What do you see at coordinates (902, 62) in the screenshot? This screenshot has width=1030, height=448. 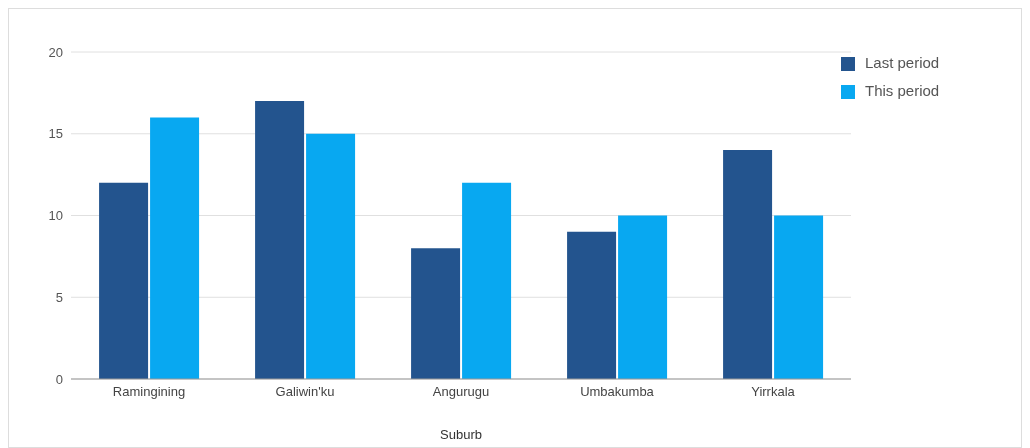 I see `legend-label: Last period` at bounding box center [902, 62].